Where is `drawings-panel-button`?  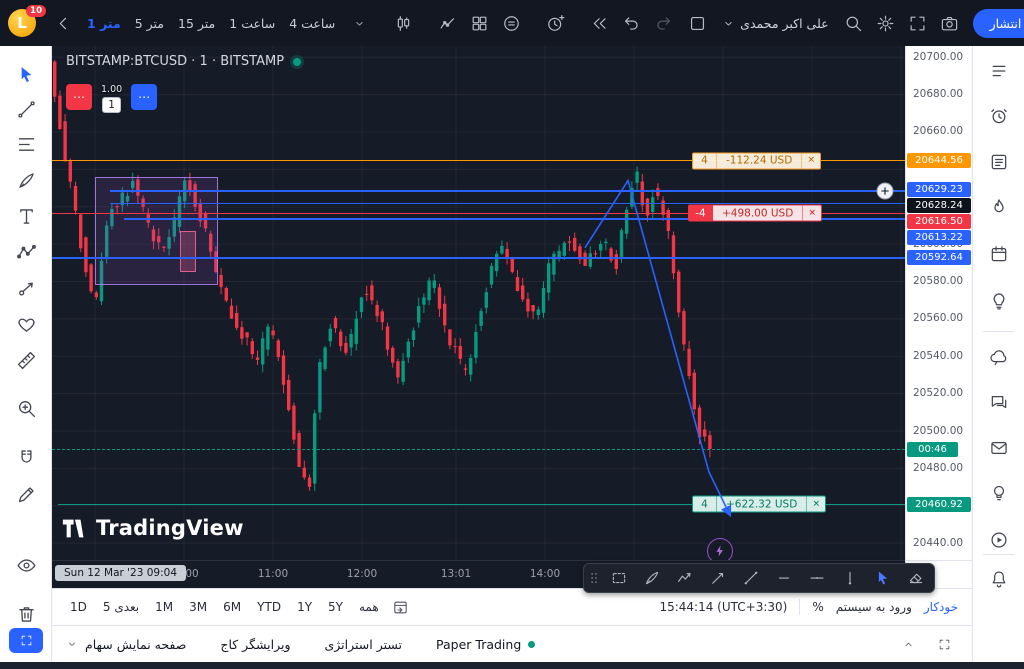
drawings-panel-button is located at coordinates (26, 640).